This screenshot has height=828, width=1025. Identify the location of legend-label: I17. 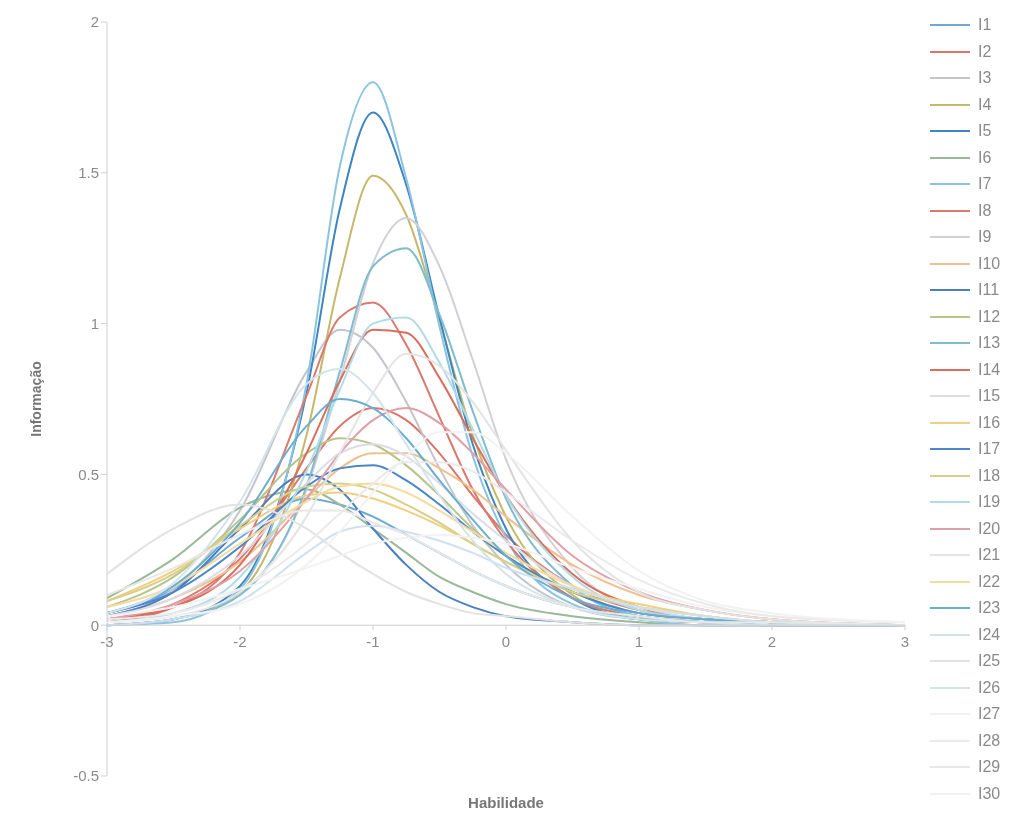
(989, 449).